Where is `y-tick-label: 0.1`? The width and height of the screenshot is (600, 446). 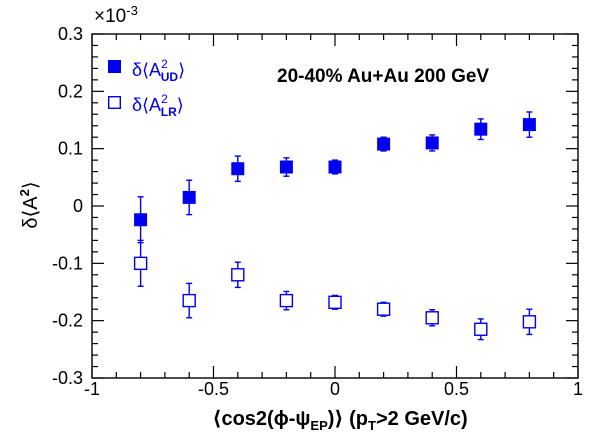 y-tick-label: 0.1 is located at coordinates (70, 149).